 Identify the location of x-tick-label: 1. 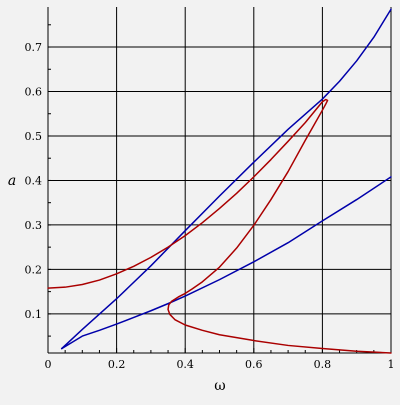
(391, 364).